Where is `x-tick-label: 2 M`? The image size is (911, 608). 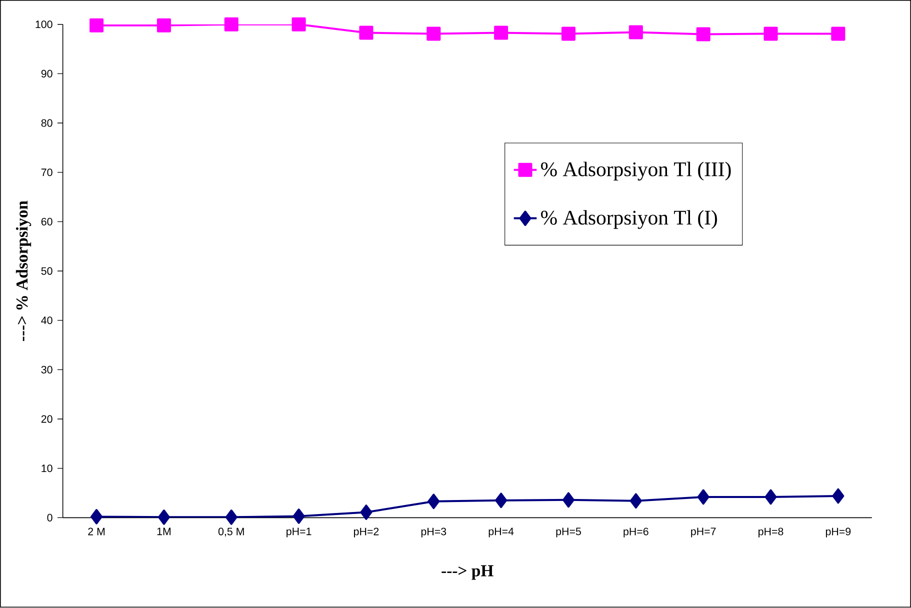 x-tick-label: 2 M is located at coordinates (96, 532).